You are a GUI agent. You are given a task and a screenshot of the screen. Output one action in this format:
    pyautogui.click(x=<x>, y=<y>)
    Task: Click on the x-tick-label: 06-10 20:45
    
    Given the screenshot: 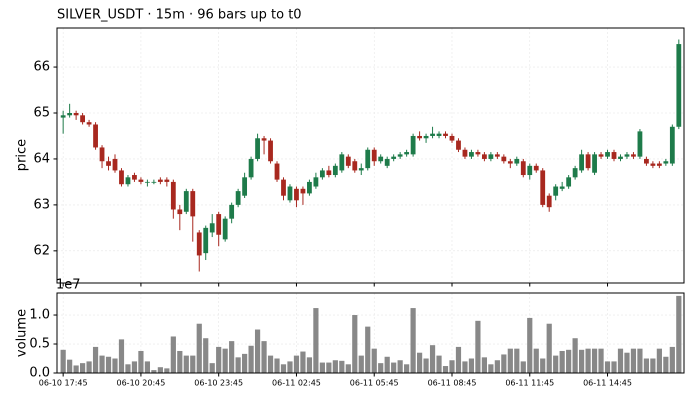 What is the action you would take?
    pyautogui.click(x=141, y=383)
    